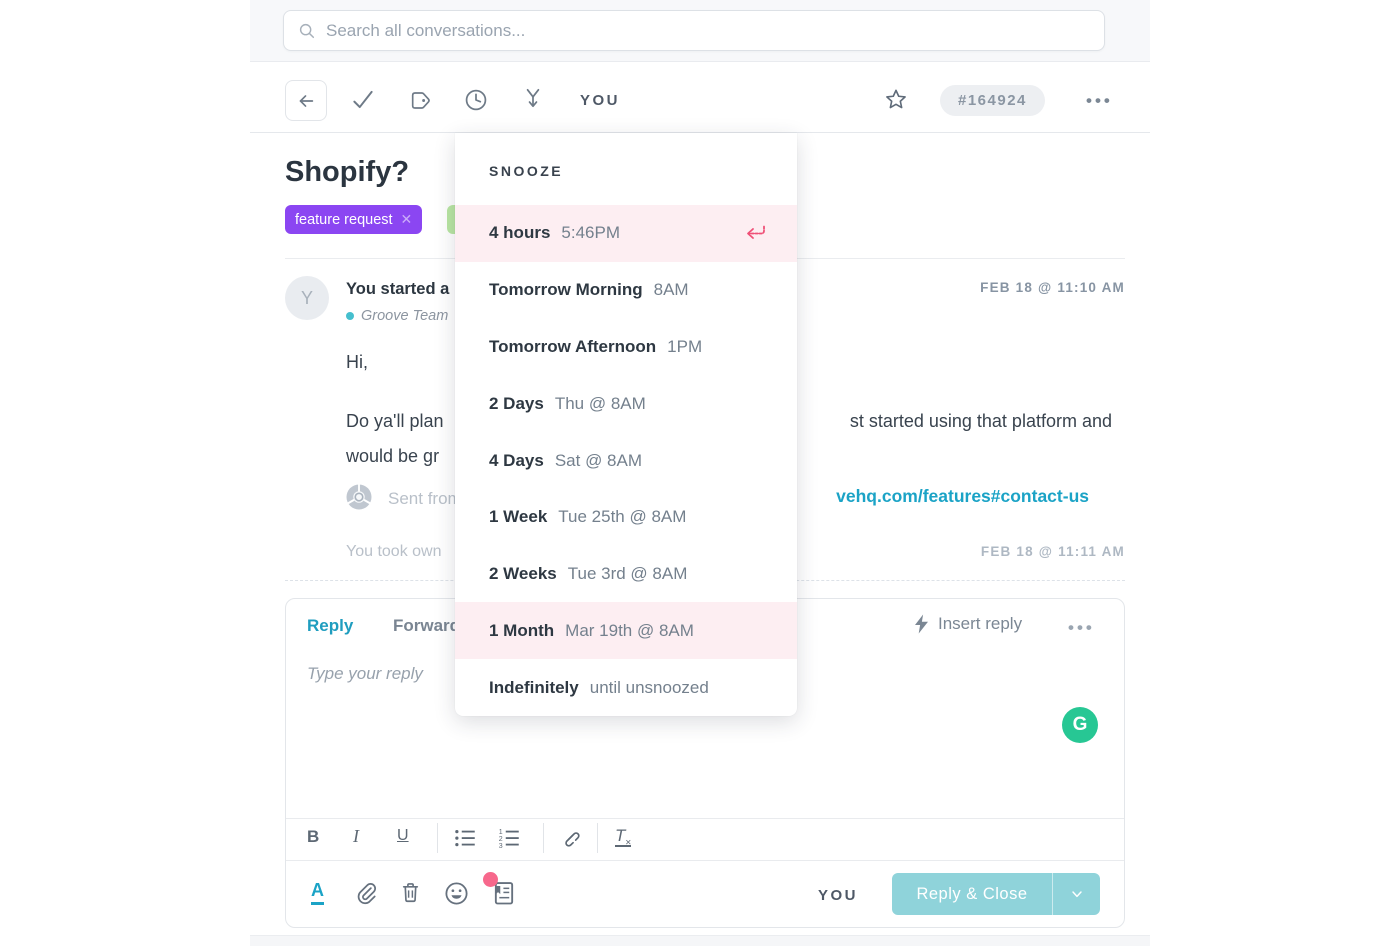 Image resolution: width=1400 pixels, height=946 pixels. Describe the element at coordinates (307, 30) in the screenshot. I see `search-icon` at that location.